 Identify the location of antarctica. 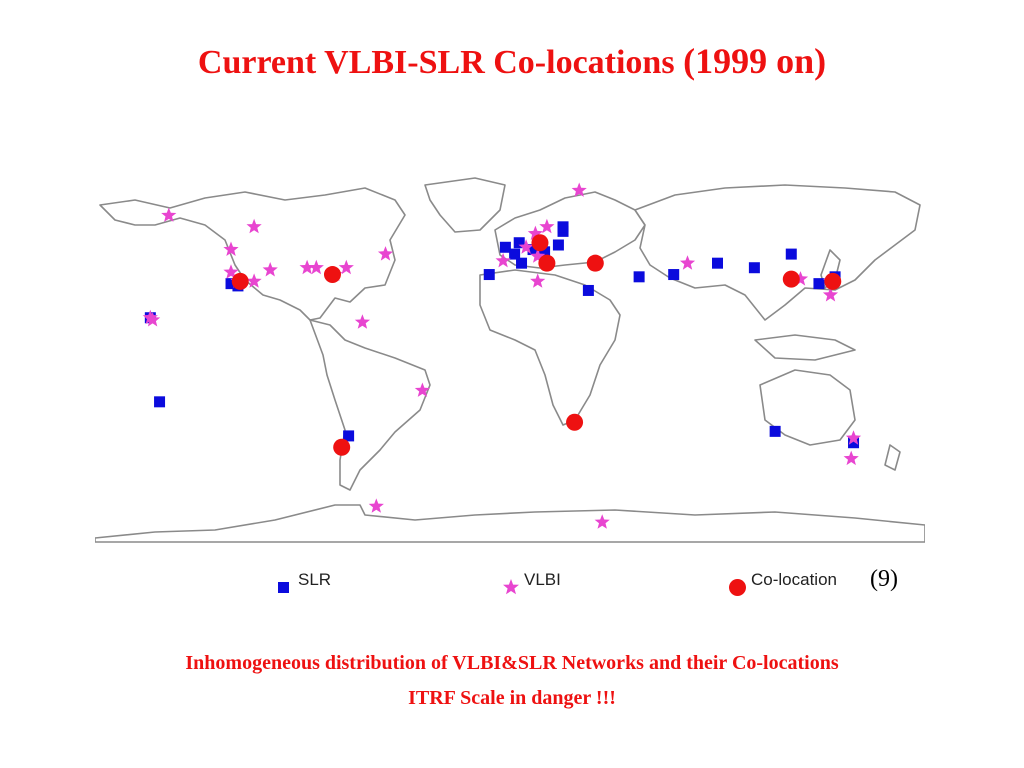
(510, 523).